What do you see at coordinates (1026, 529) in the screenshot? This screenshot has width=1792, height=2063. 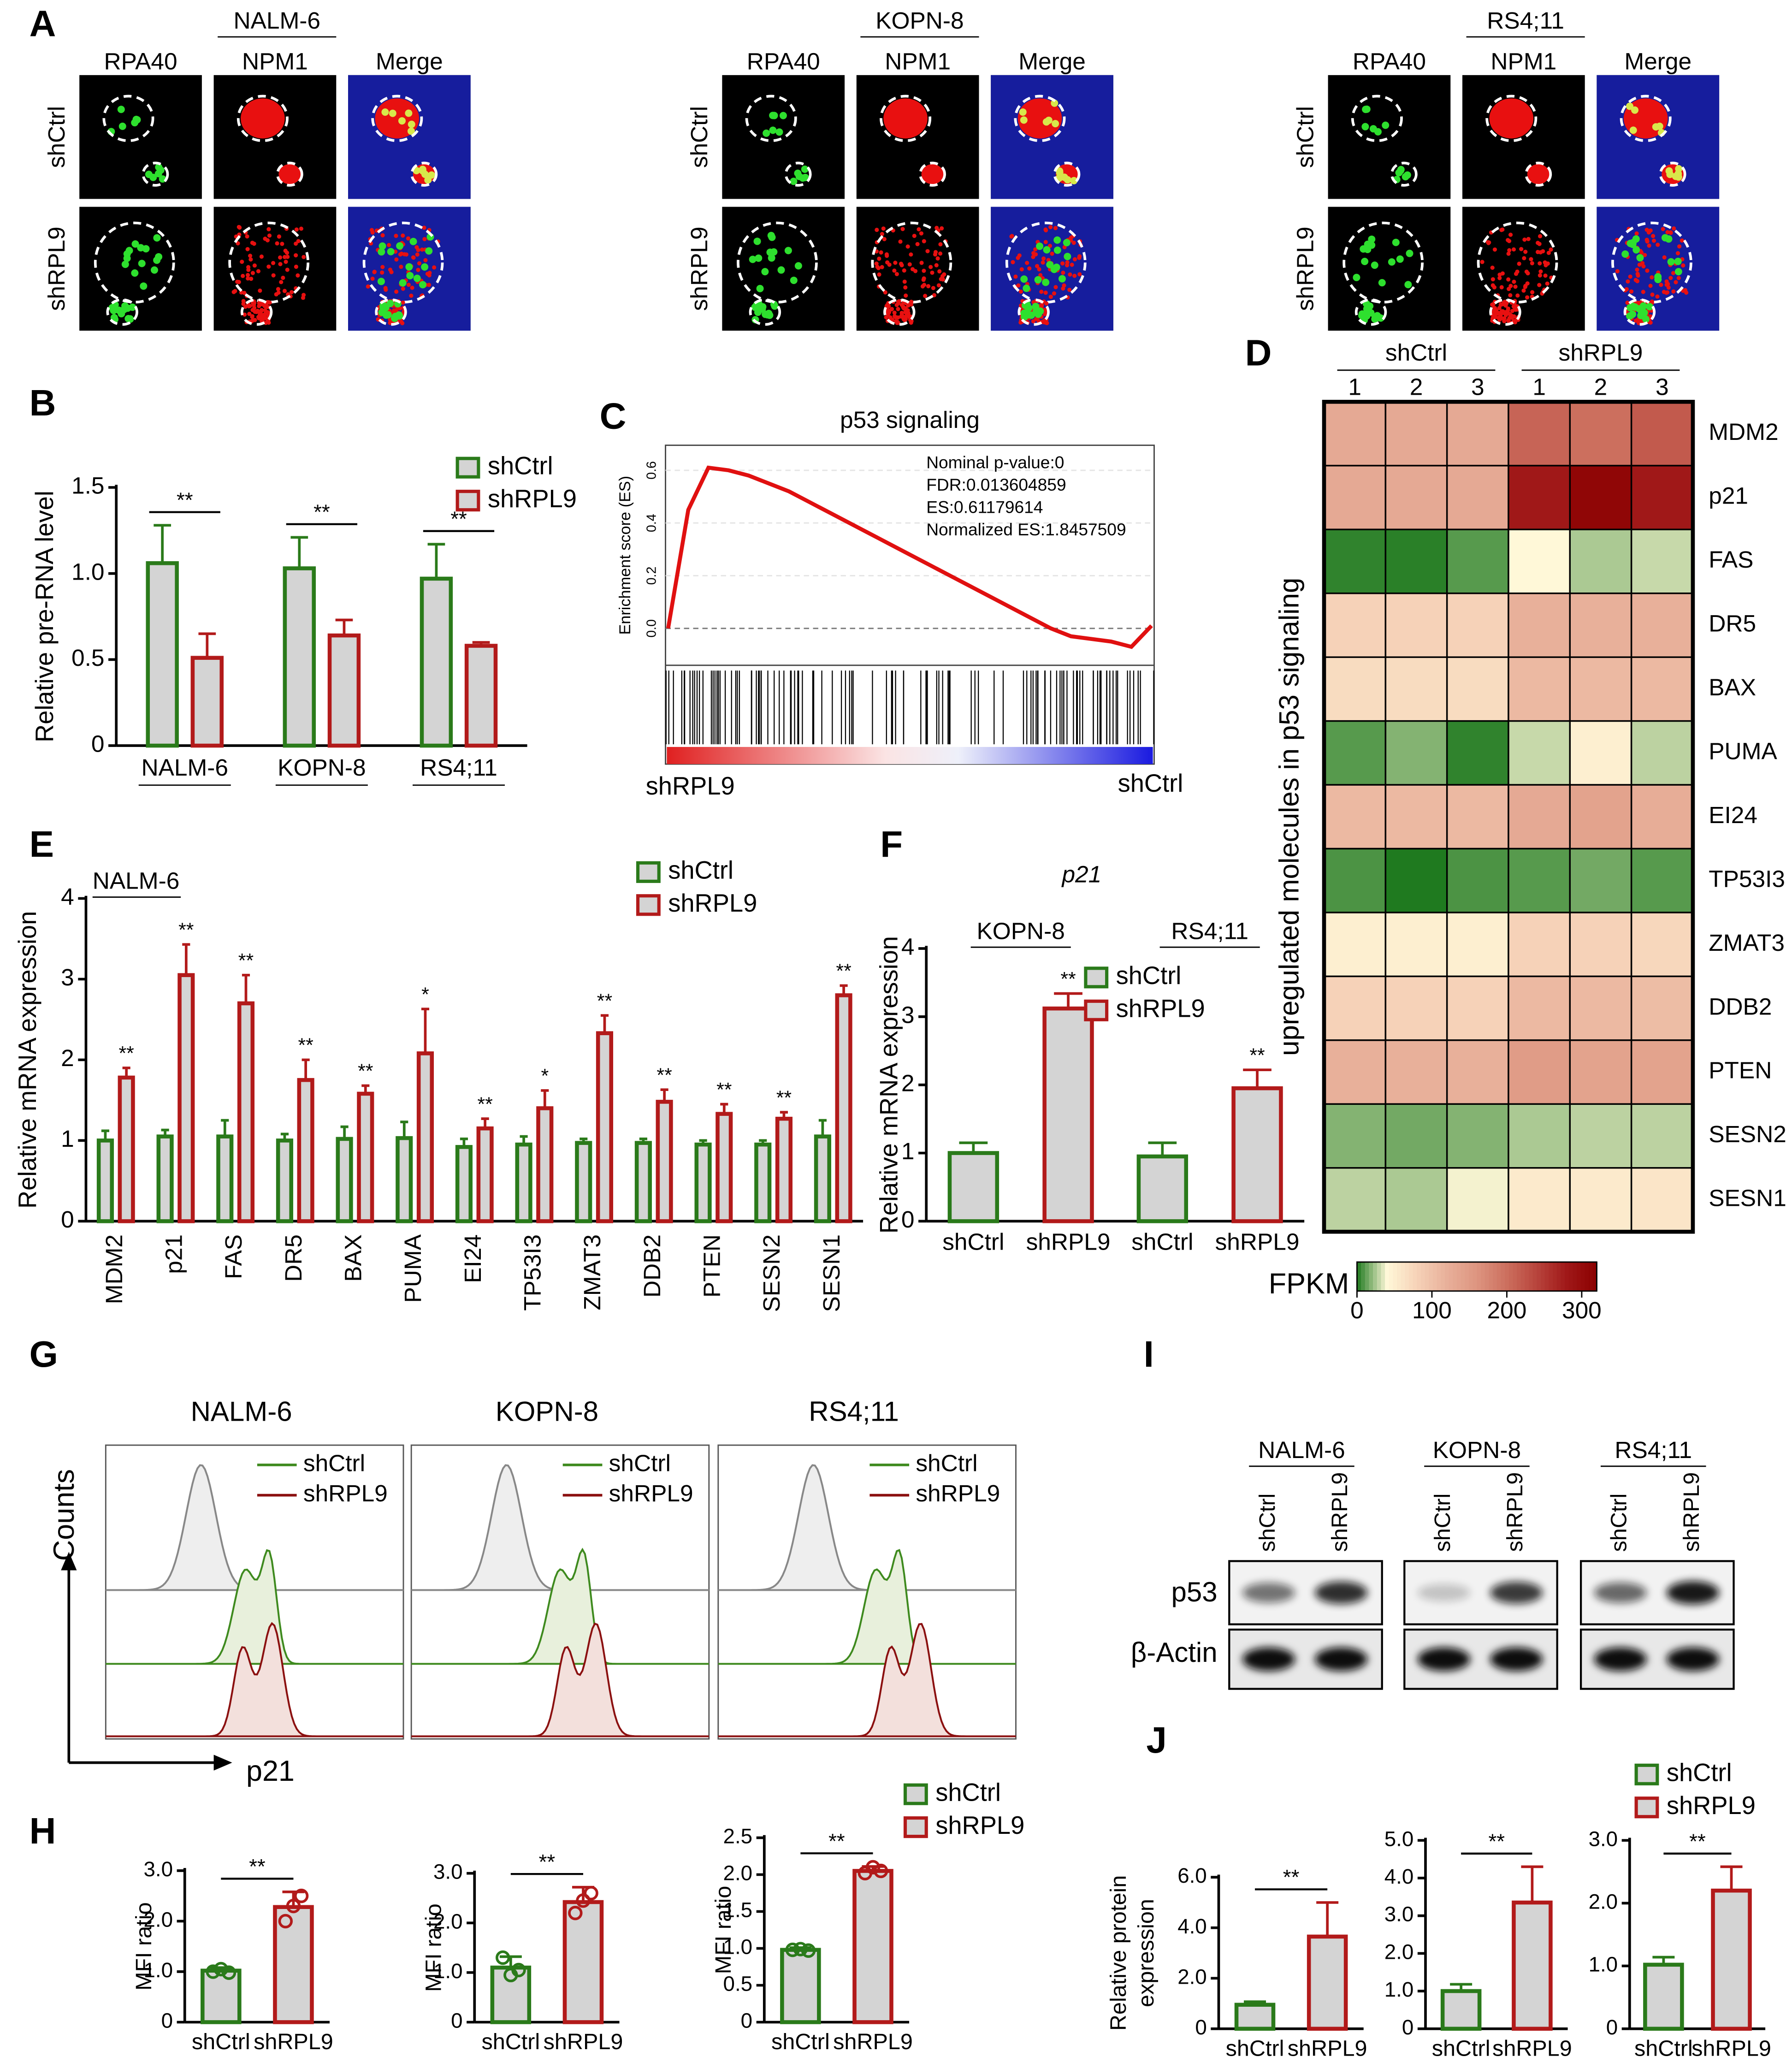 I see `annotation: Normalized ES:1.8457509` at bounding box center [1026, 529].